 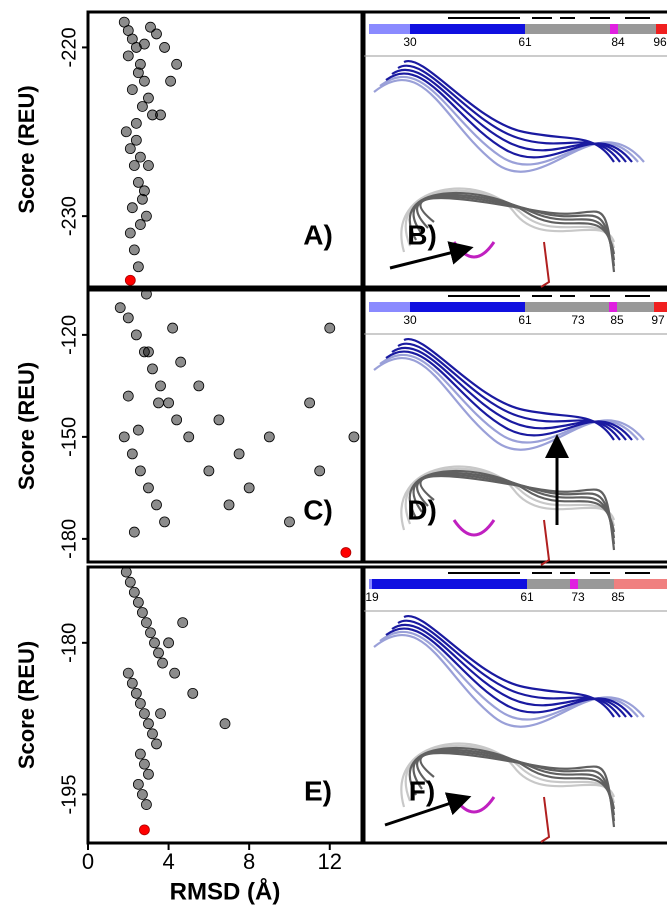 What do you see at coordinates (330, 861) in the screenshot?
I see `x-tick-label: 12` at bounding box center [330, 861].